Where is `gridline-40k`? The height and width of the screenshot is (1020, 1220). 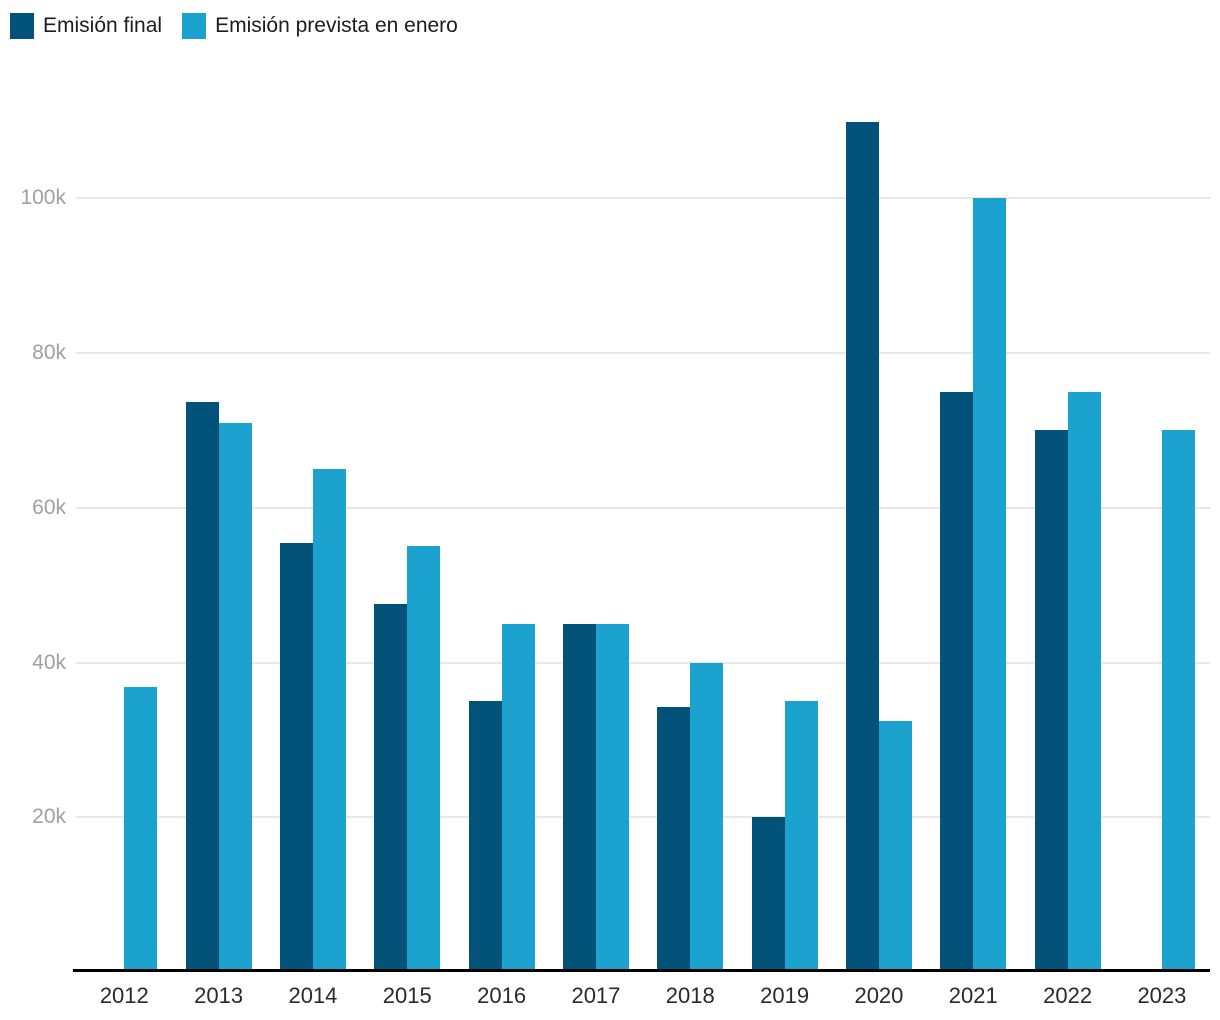
gridline-40k is located at coordinates (643, 662).